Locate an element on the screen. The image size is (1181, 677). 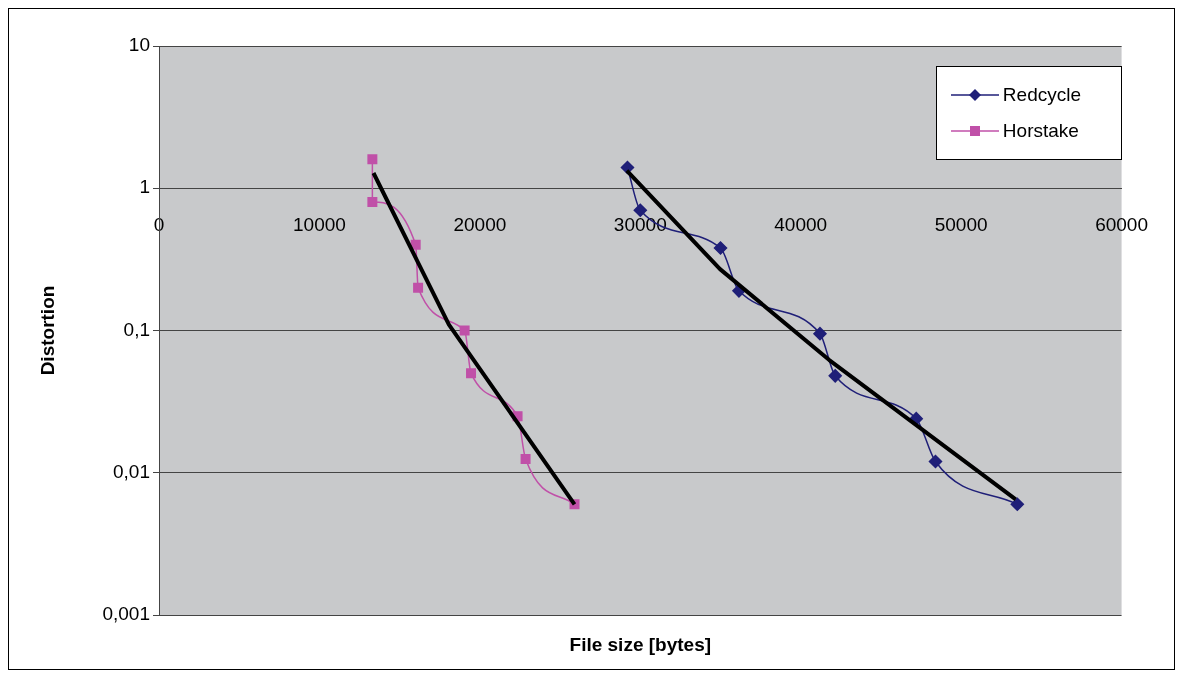
y-tick-label: 10 is located at coordinates (139, 45).